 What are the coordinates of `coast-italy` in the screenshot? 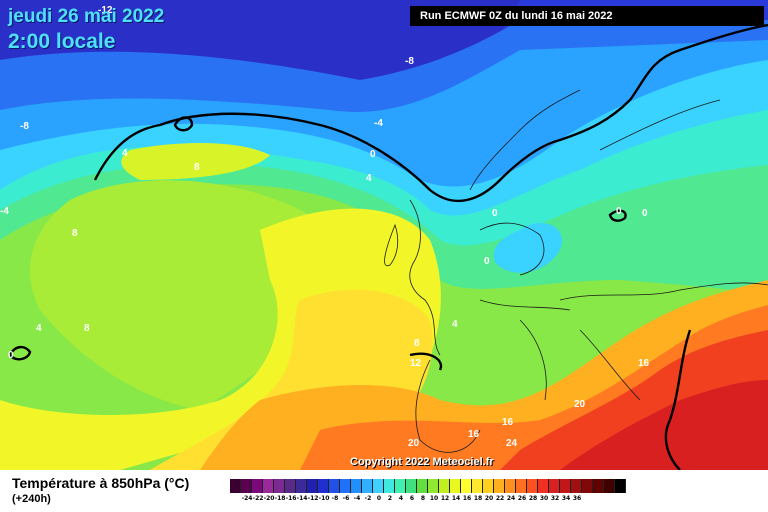 It's located at (533, 360).